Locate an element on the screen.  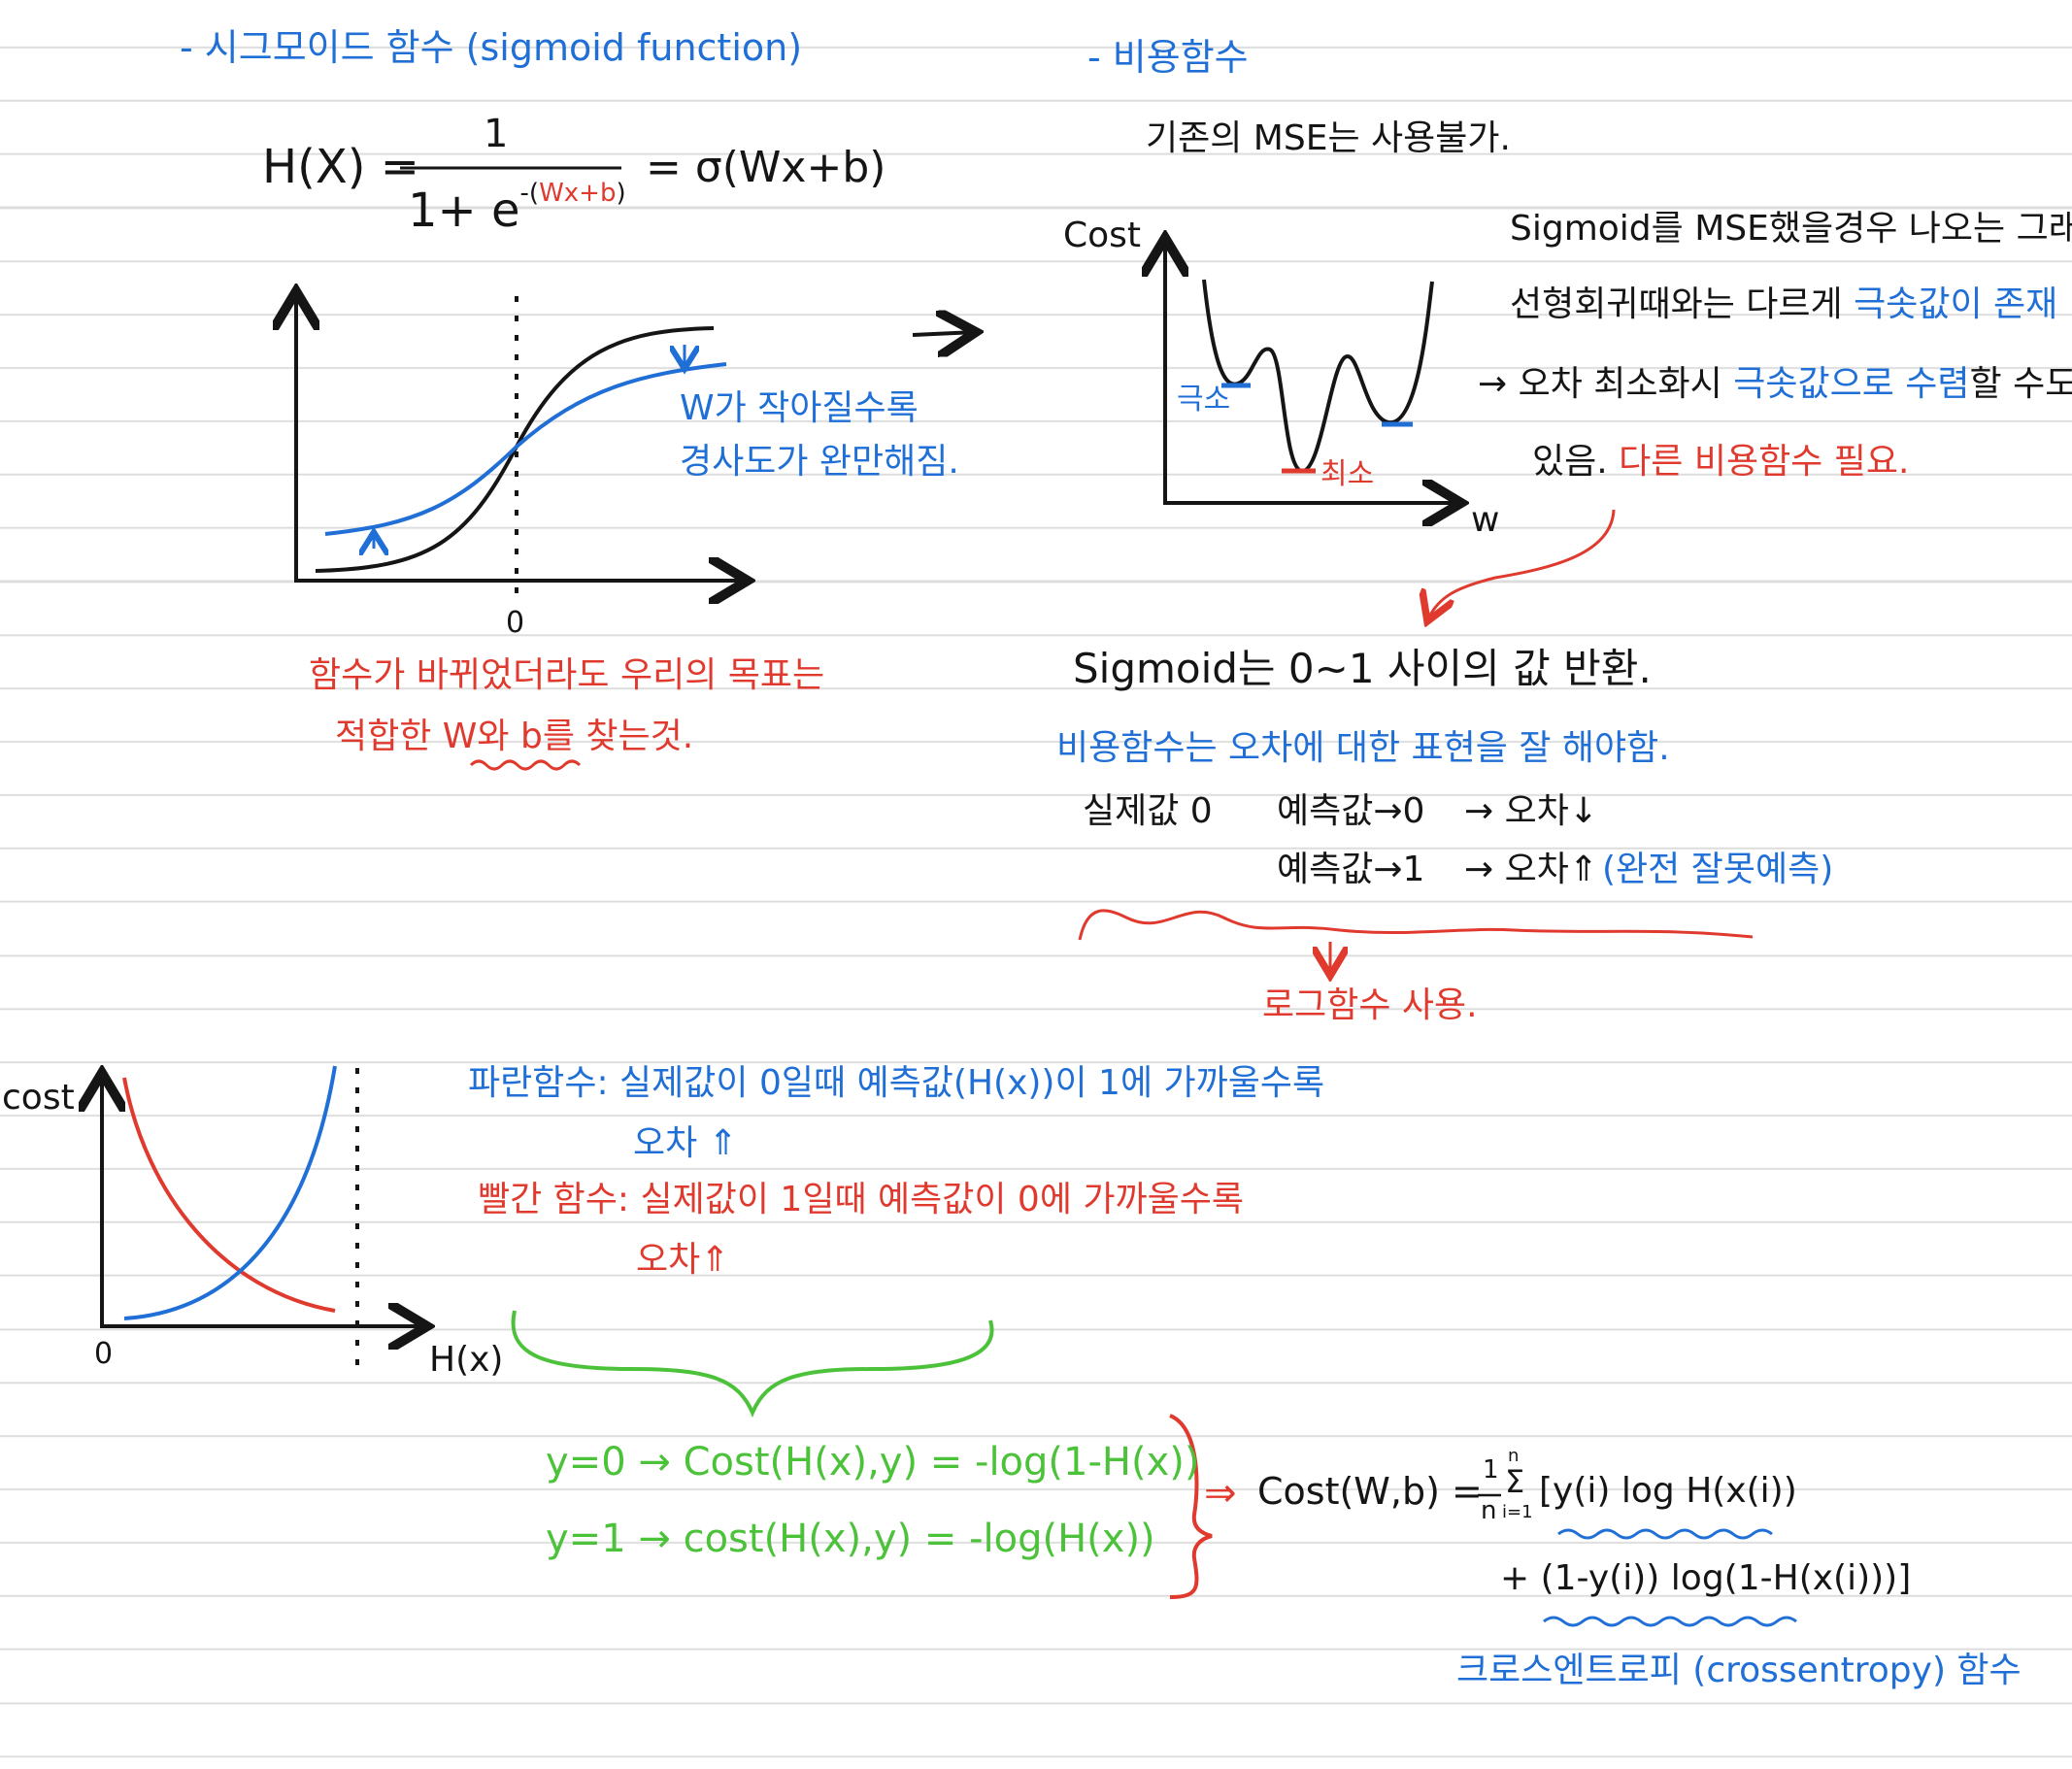
pred-one-label: 예측값→1 is located at coordinates (1351, 869).